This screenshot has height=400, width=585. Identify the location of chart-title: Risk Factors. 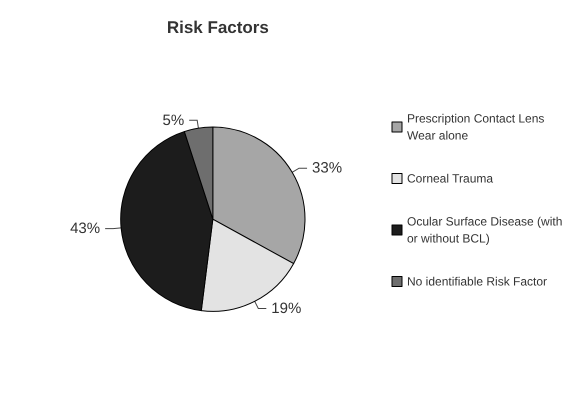
(217, 27).